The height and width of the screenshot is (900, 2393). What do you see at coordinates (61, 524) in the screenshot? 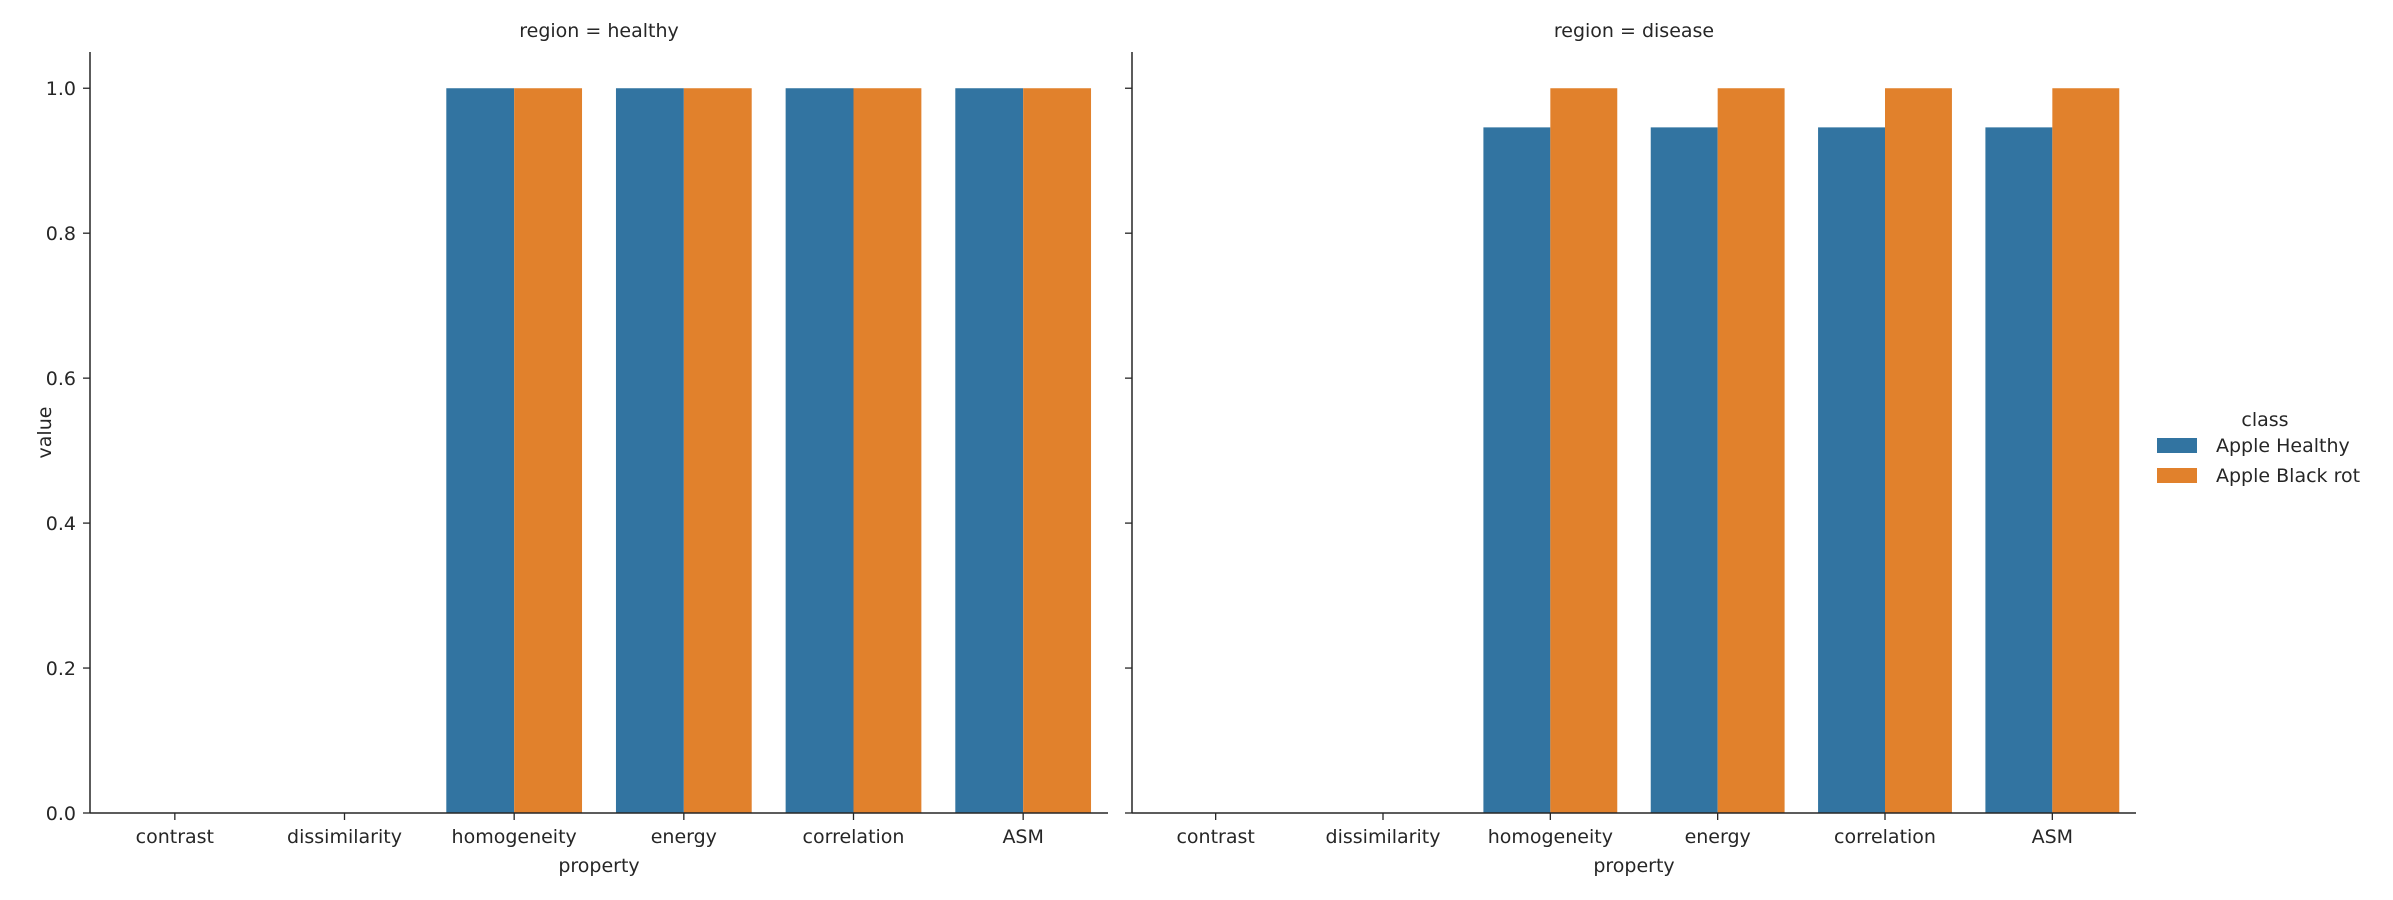
I see `y-tick-label: 0.4` at bounding box center [61, 524].